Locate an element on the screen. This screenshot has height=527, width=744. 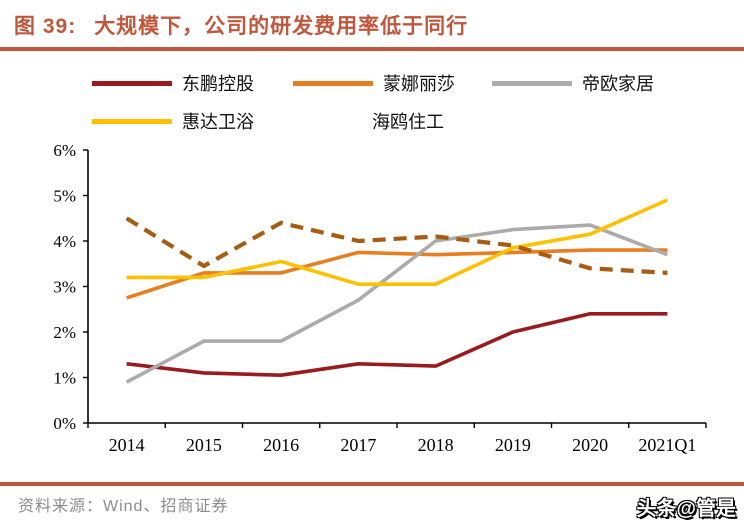
source-note: 资料来源：Wind、招商证券 is located at coordinates (123, 506).